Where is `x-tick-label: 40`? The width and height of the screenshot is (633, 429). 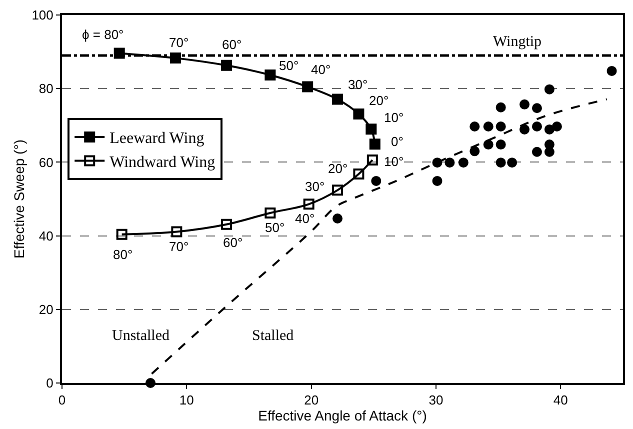 x-tick-label: 40 is located at coordinates (560, 400).